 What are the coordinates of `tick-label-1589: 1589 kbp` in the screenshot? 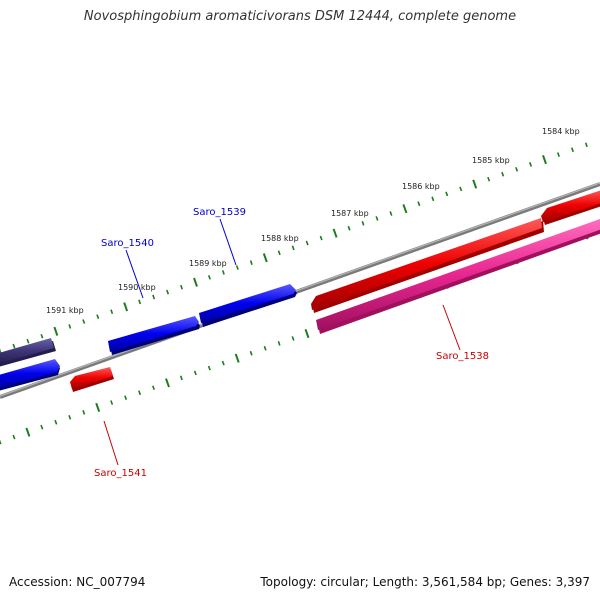 It's located at (208, 263).